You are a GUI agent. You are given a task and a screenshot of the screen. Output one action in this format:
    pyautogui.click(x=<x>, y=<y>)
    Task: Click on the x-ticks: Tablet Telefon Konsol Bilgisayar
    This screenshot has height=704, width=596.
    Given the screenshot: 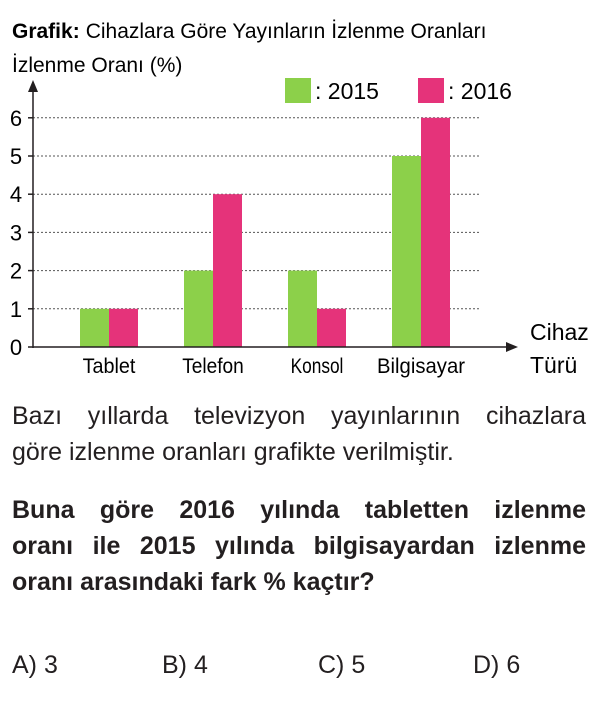 What is the action you would take?
    pyautogui.click(x=274, y=366)
    